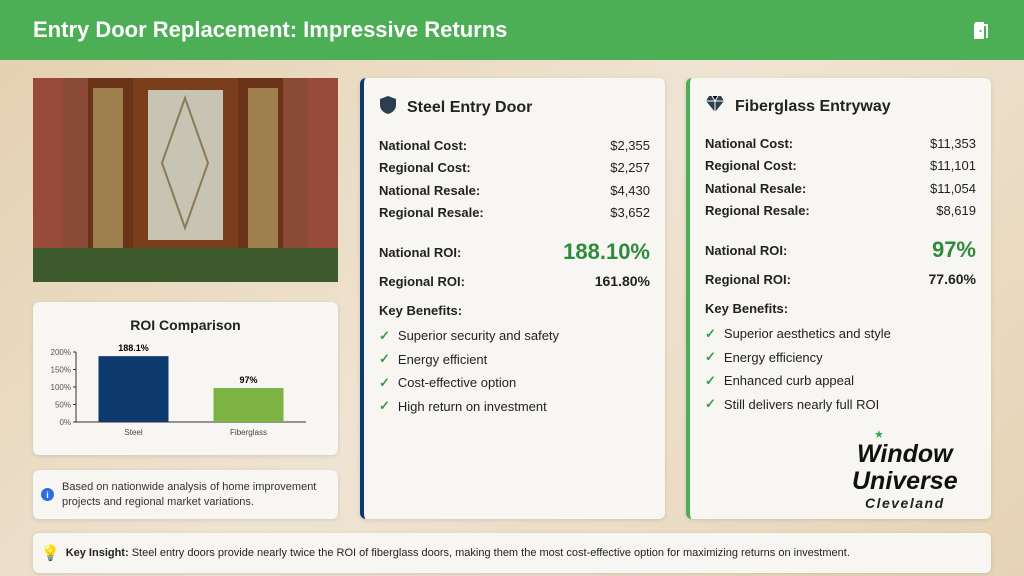 The height and width of the screenshot is (576, 1024). Describe the element at coordinates (813, 106) in the screenshot. I see `panel-title-text: Fiberglass Entryway` at that location.